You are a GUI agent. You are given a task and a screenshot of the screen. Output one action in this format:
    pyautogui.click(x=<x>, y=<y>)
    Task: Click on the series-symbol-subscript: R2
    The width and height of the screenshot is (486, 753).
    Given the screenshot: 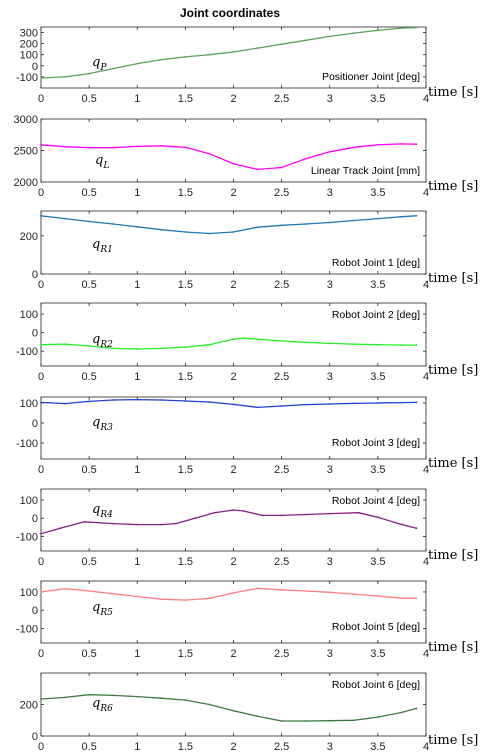 What is the action you would take?
    pyautogui.click(x=106, y=345)
    